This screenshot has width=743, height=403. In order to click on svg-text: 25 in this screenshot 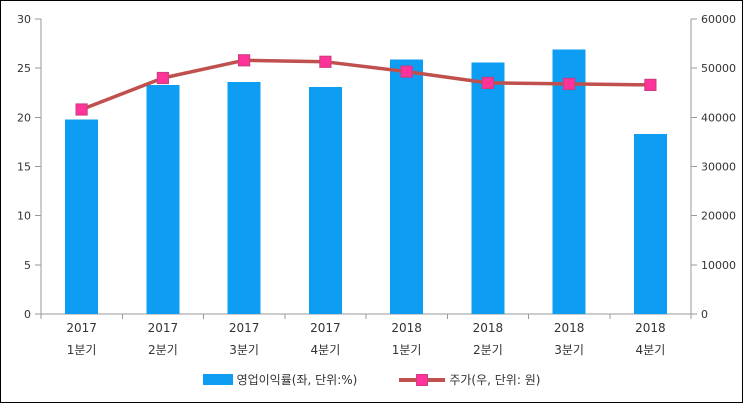, I will do `click(24, 68)`.